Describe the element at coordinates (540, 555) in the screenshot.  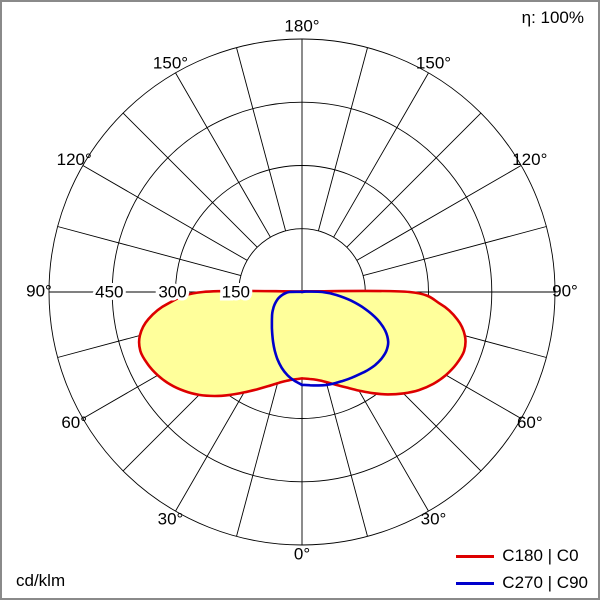
I see `legend-label-c180-c0: C180 | C0` at that location.